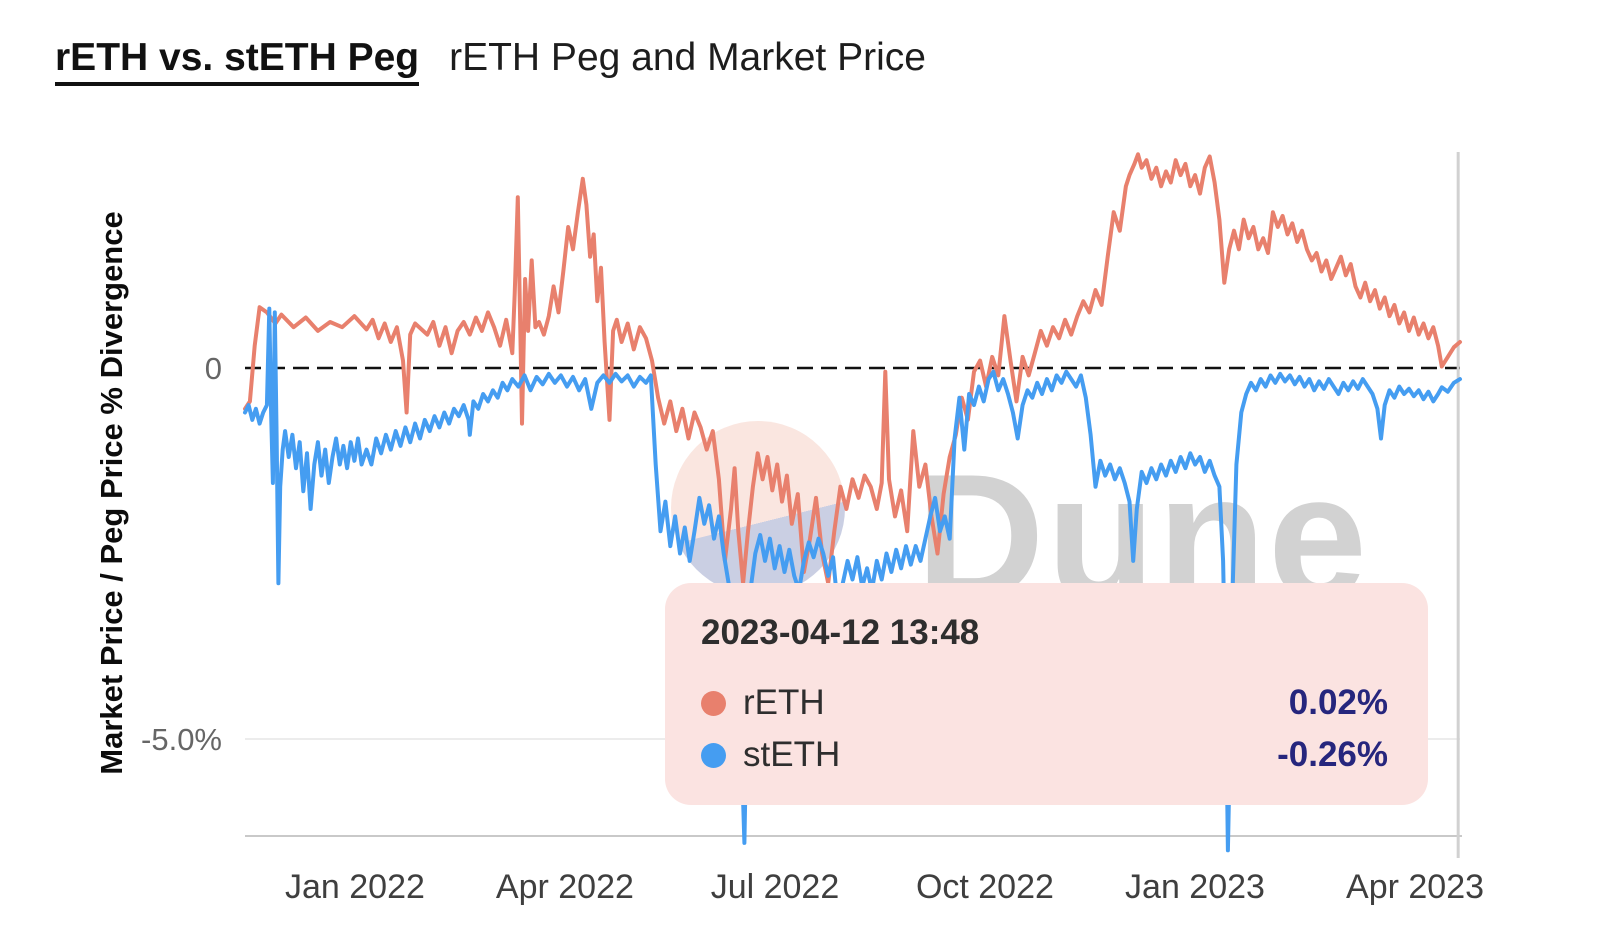 This screenshot has height=950, width=1602. Describe the element at coordinates (565, 887) in the screenshot. I see `x-tick-label: Apr 2022` at that location.